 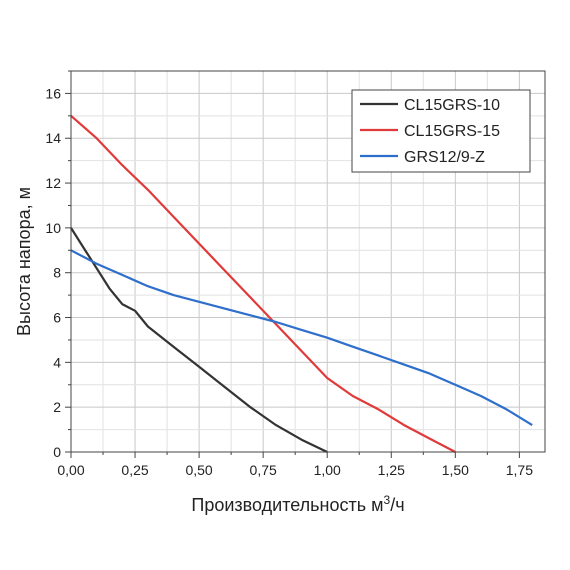 I want to click on x-tick-label: 0,75, so click(x=263, y=470).